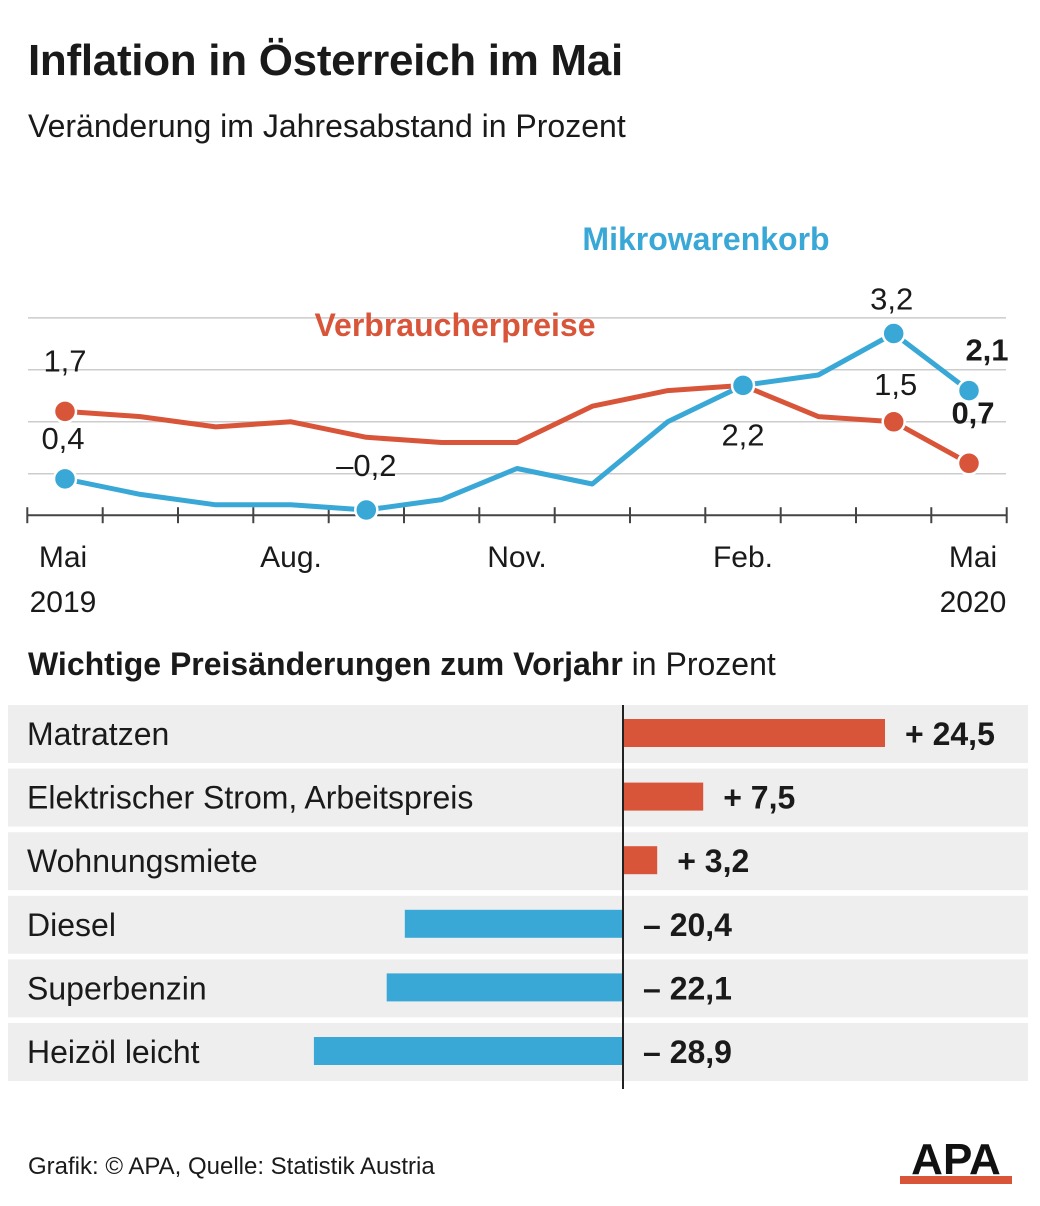 Image resolution: width=1040 pixels, height=1206 pixels. Describe the element at coordinates (950, 734) in the screenshot. I see `bar-value-label: + 24,5` at that location.